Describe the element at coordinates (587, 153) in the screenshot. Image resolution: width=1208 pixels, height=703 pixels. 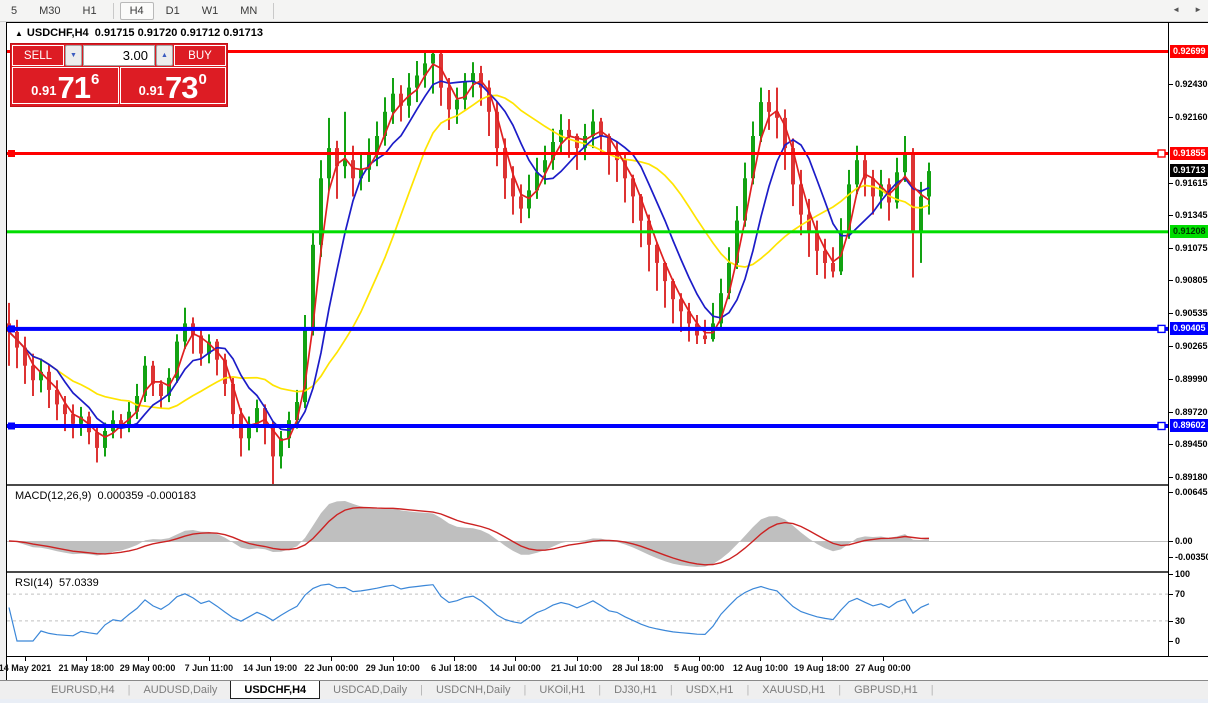
I see `horizontal-line-0.91855` at that location.